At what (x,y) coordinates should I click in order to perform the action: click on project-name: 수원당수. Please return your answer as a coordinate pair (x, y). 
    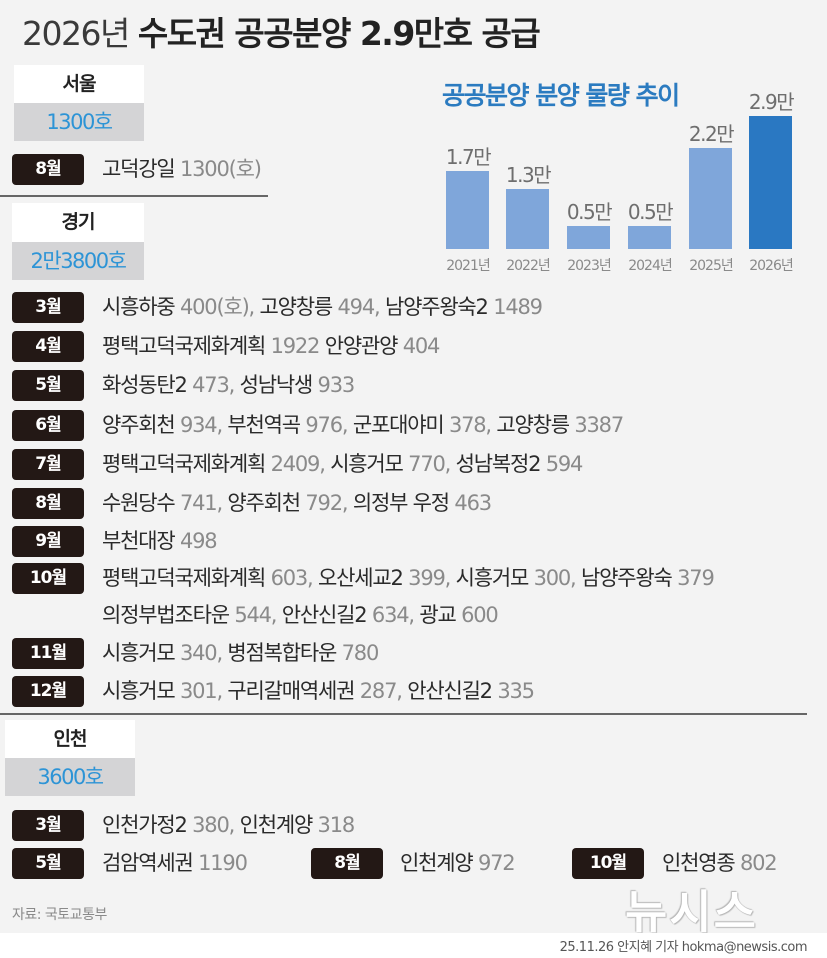
    Looking at the image, I should click on (139, 503).